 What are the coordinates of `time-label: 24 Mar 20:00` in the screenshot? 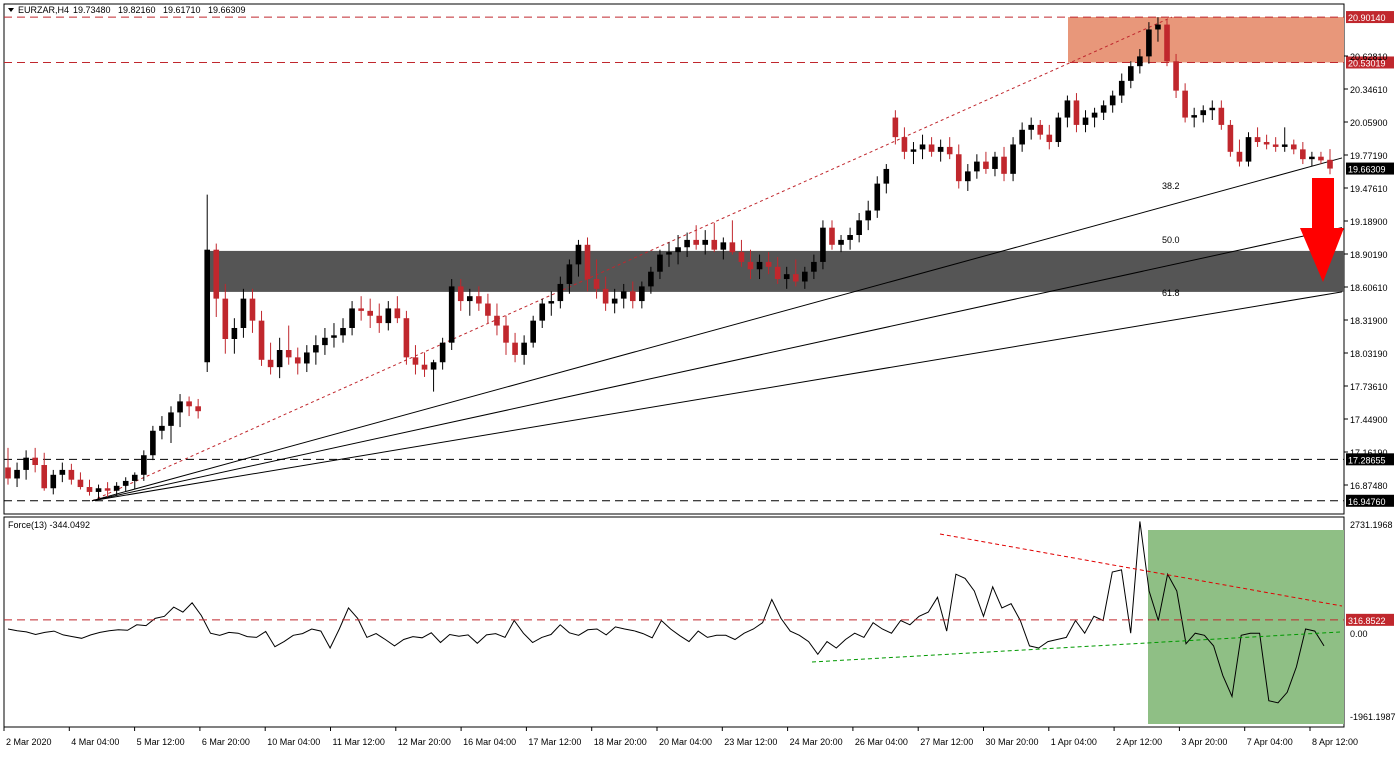 It's located at (816, 742).